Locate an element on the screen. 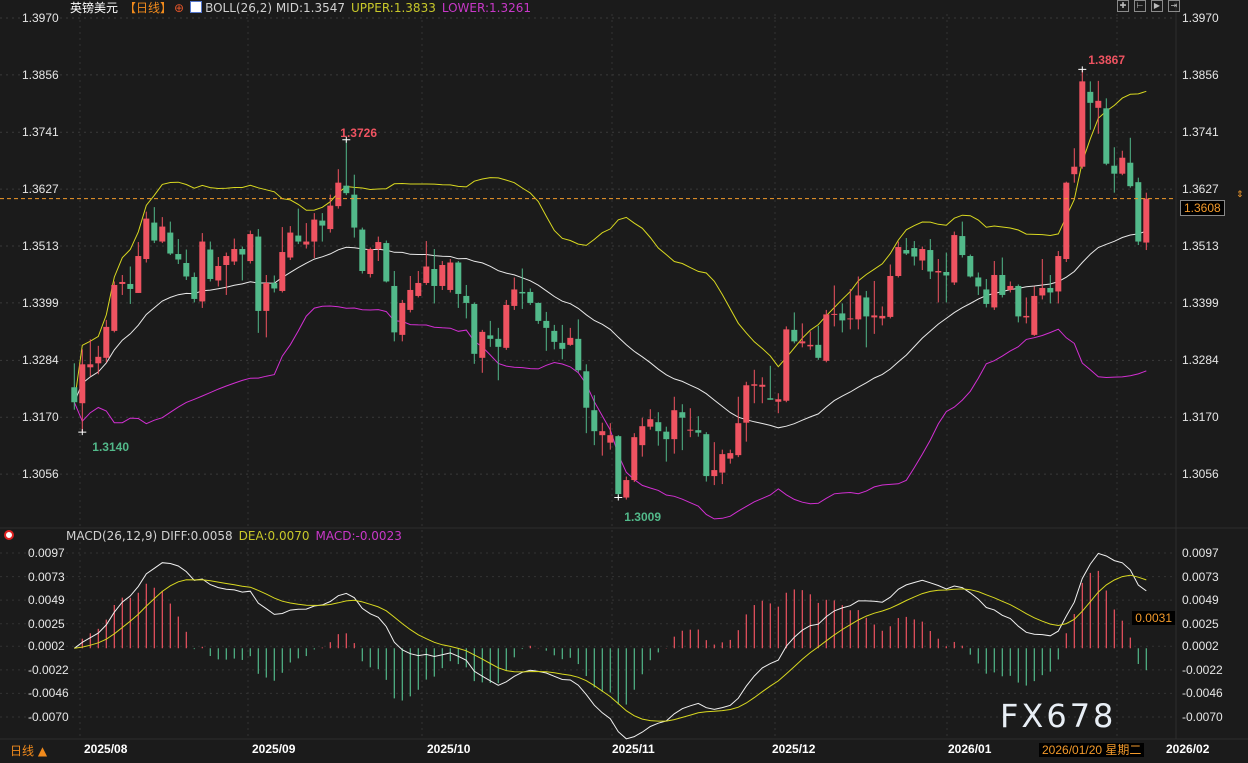 The height and width of the screenshot is (763, 1248). extreme-price-label: 1.3009 is located at coordinates (642, 516).